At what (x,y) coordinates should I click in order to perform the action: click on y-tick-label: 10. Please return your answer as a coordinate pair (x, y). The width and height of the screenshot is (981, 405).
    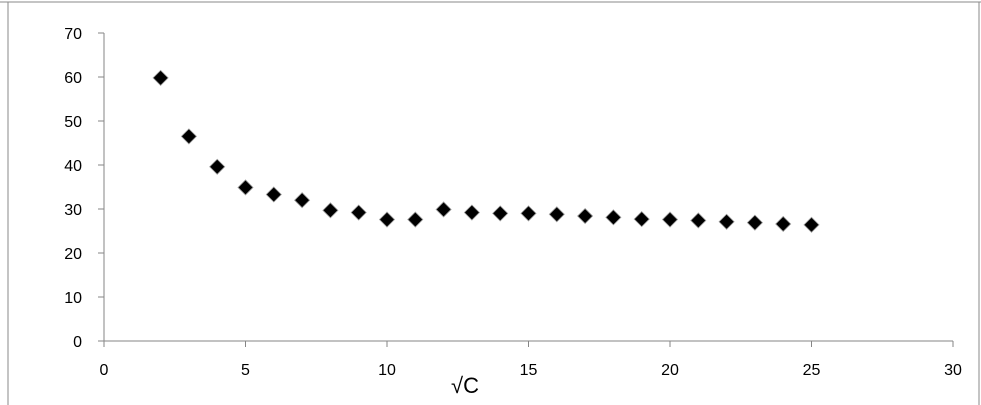
    Looking at the image, I should click on (73, 298).